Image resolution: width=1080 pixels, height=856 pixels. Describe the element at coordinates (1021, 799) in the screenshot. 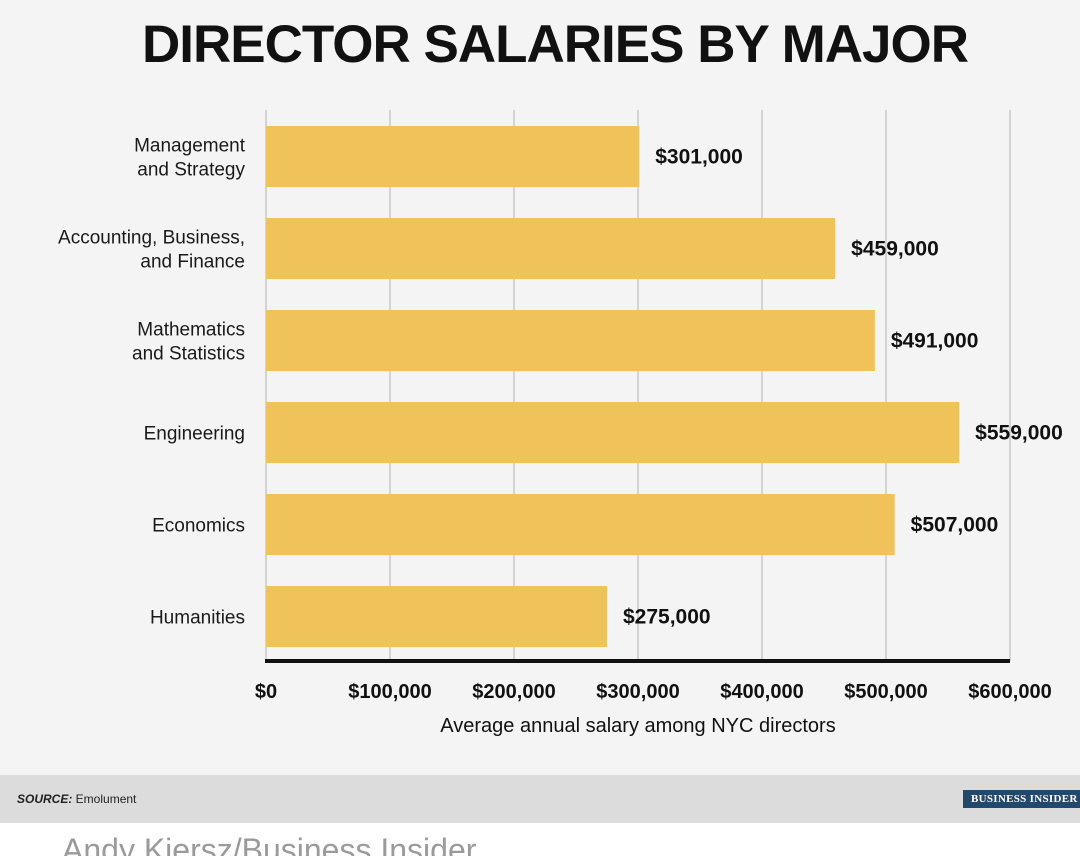

I see `business-insider-logo: BUSINESS INSIDER` at that location.